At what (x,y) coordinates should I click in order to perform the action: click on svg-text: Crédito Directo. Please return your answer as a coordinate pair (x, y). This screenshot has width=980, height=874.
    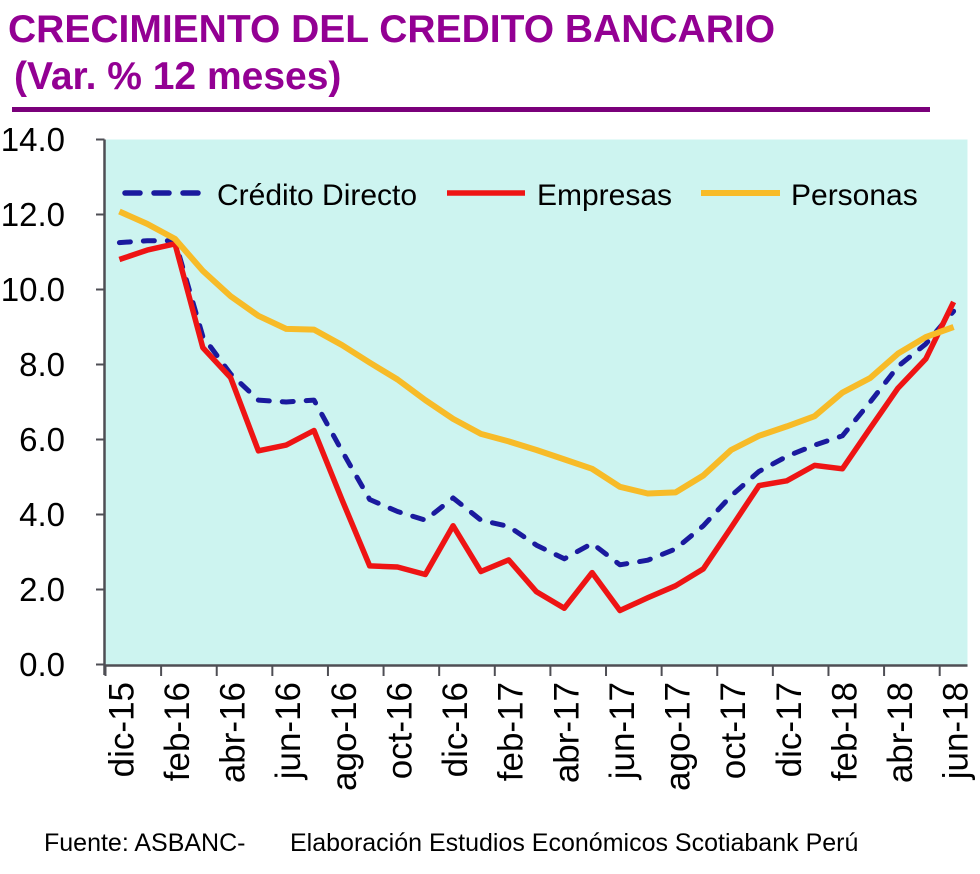
    Looking at the image, I should click on (317, 195).